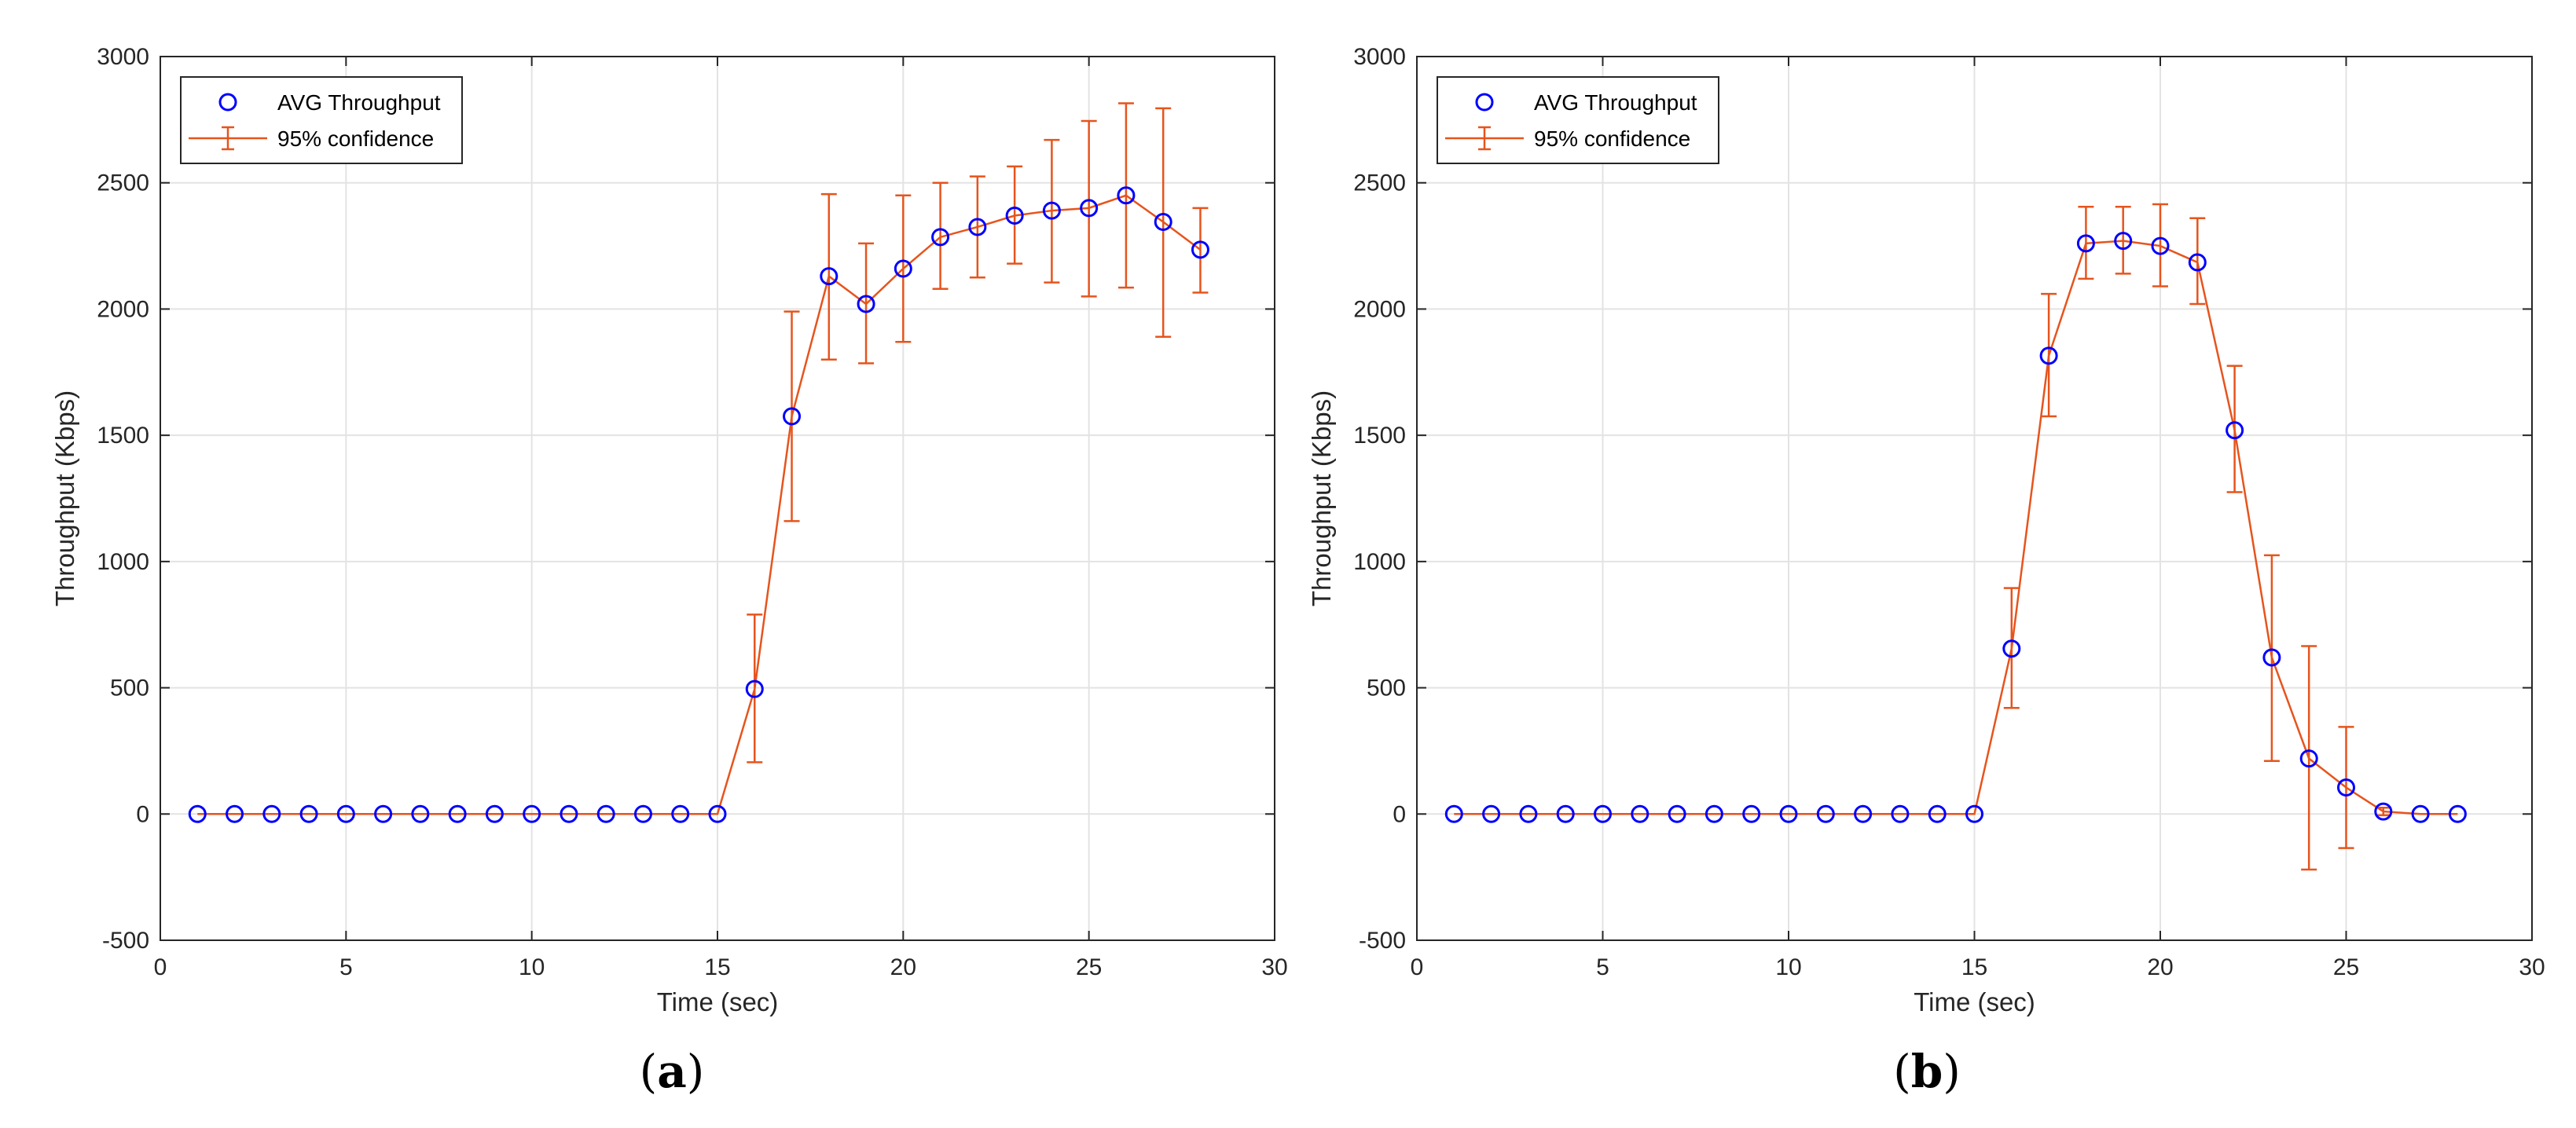 This screenshot has width=2576, height=1128. What do you see at coordinates (1417, 967) in the screenshot?
I see `x-tick-label: 0` at bounding box center [1417, 967].